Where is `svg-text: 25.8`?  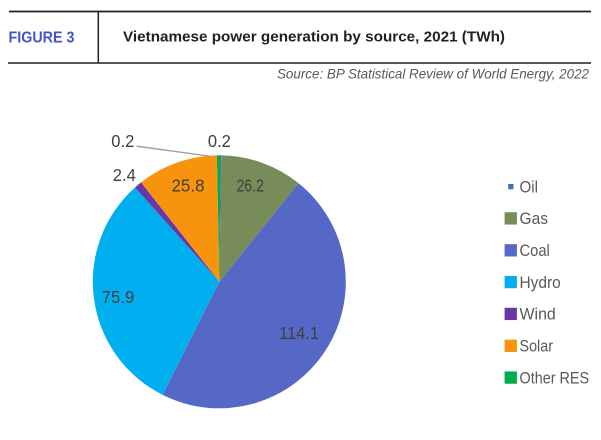
svg-text: 25.8 is located at coordinates (188, 185).